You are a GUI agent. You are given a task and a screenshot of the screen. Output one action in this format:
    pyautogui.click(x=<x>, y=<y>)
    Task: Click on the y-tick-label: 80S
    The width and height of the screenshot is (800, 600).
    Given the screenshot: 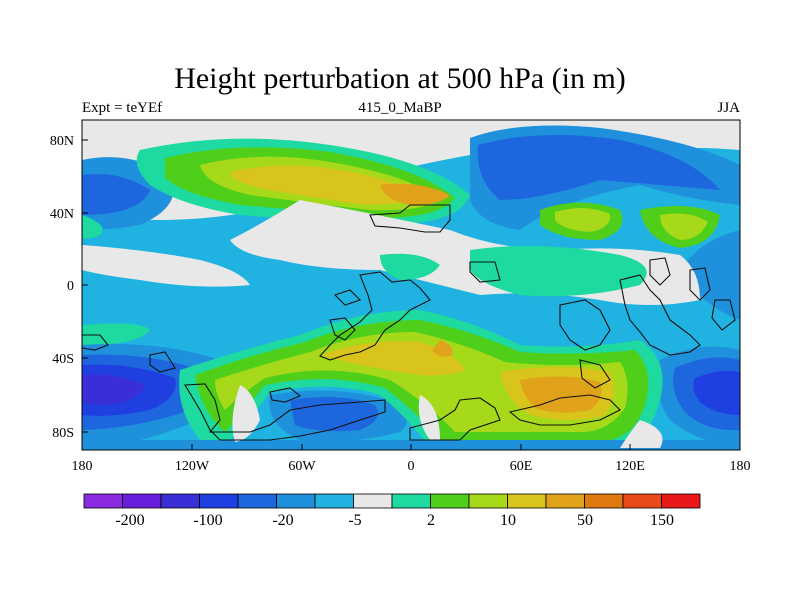 What is the action you would take?
    pyautogui.click(x=63, y=433)
    